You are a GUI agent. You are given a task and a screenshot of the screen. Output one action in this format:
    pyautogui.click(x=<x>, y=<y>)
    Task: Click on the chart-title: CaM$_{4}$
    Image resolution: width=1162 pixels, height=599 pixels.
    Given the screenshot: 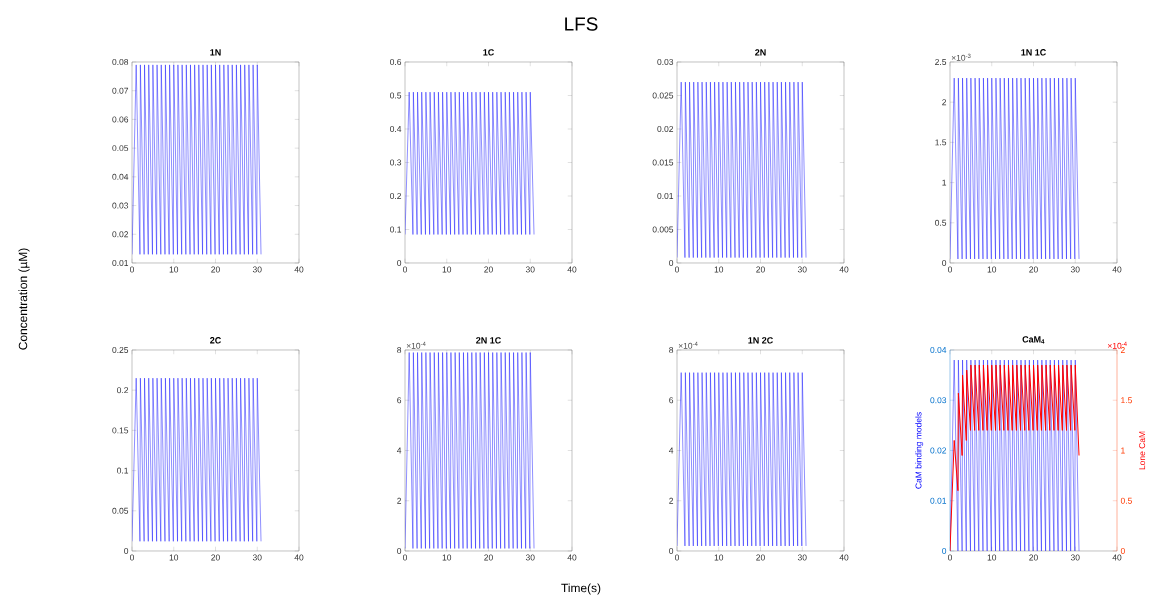 What is the action you would take?
    pyautogui.click(x=1033, y=340)
    